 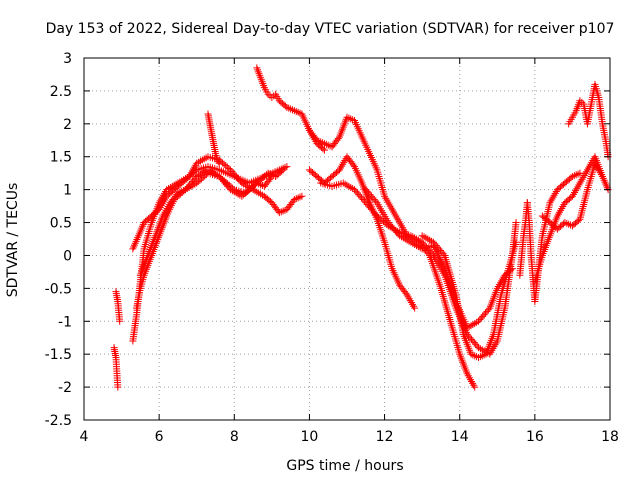 What do you see at coordinates (571, 219) in the screenshot?
I see `series-s16` at bounding box center [571, 219].